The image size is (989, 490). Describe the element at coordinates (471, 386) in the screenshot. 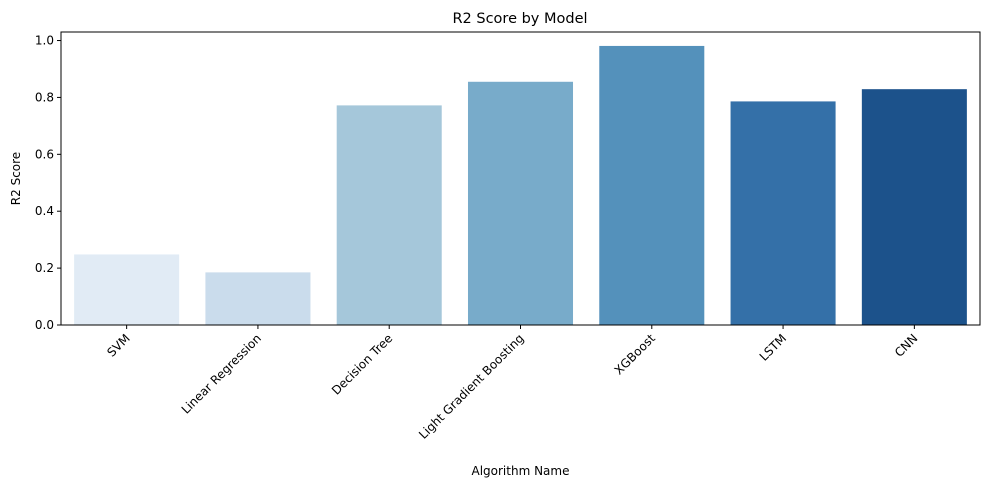

I see `x-tick-label-3: Light Gradient Boosting` at that location.